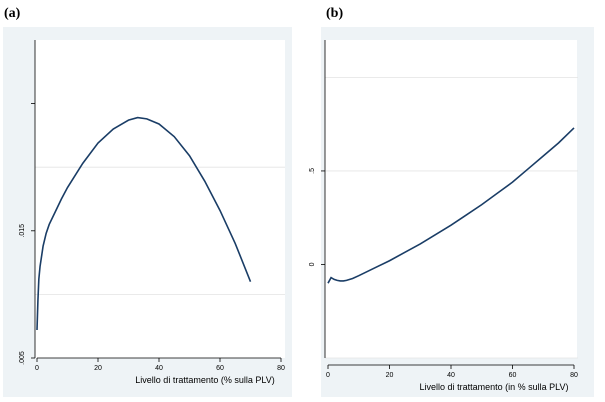  I want to click on panel-b-x-tick-label-4: 80, so click(574, 375).